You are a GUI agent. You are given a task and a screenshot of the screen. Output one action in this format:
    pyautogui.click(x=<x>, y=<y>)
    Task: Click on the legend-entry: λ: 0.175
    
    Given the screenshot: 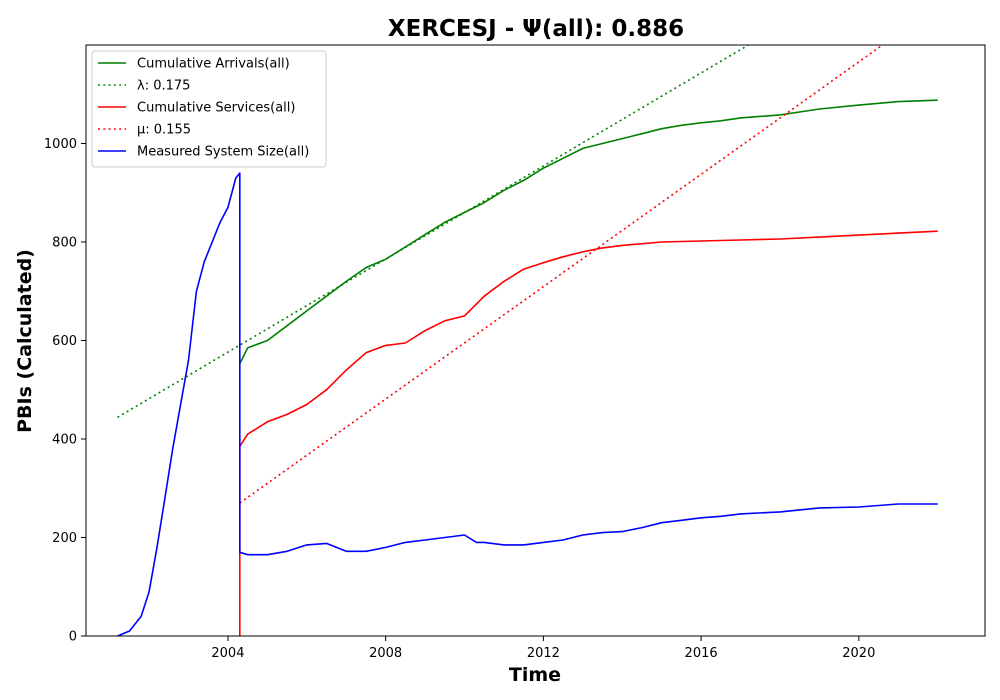 What is the action you would take?
    pyautogui.click(x=163, y=86)
    